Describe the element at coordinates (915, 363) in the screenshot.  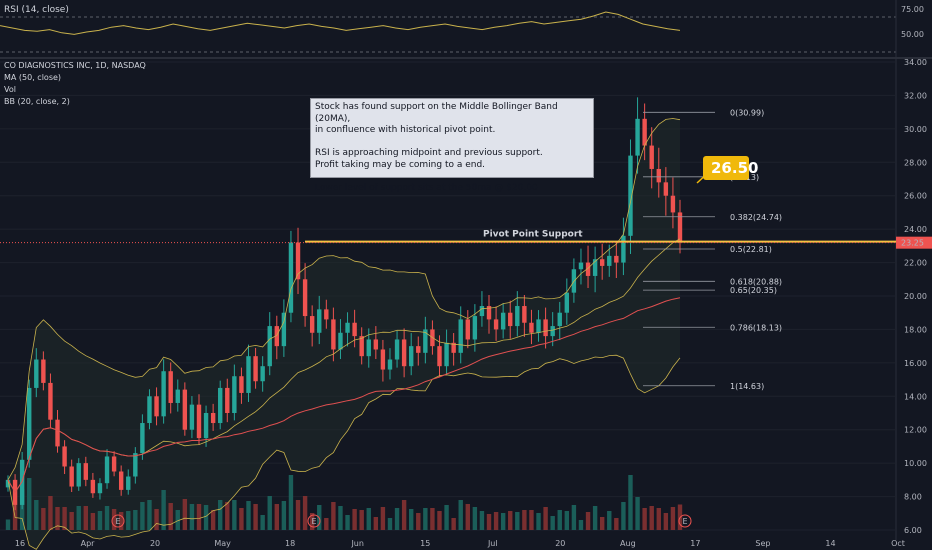
I see `price-tick-label: 16.00` at that location.